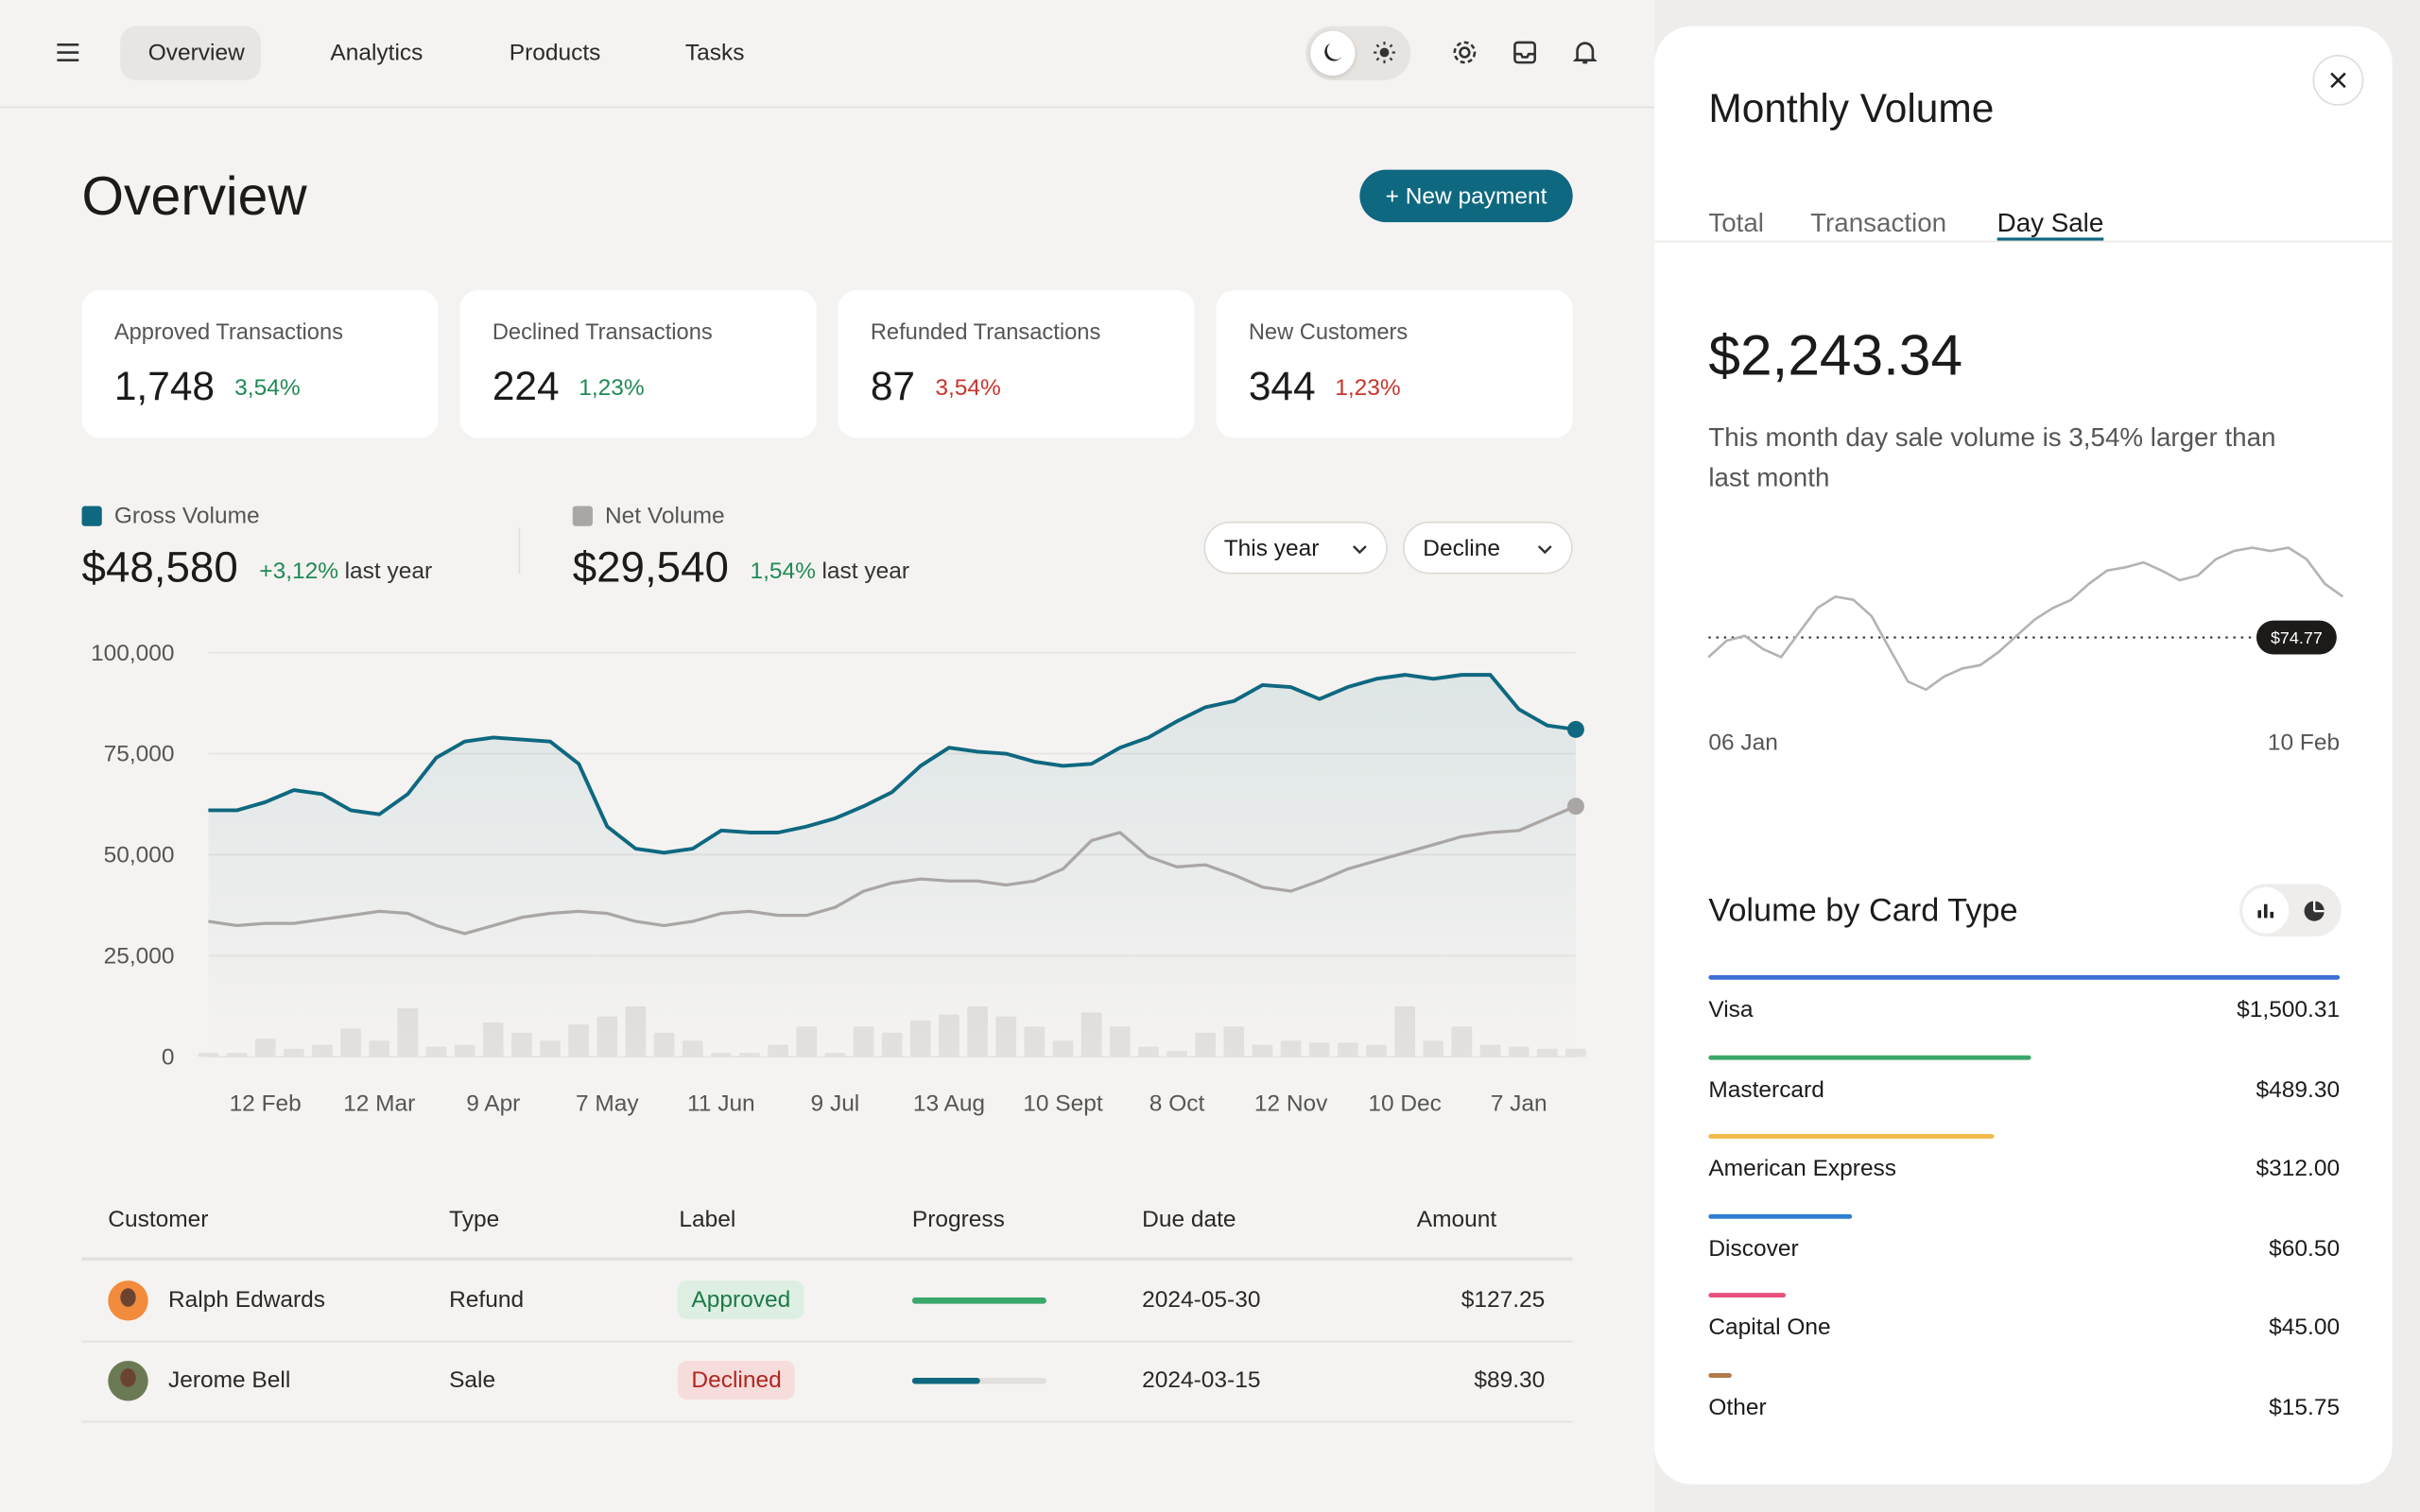 This screenshot has width=2420, height=1512. What do you see at coordinates (1743, 742) in the screenshot?
I see `x-tick-label: 06 Jan` at bounding box center [1743, 742].